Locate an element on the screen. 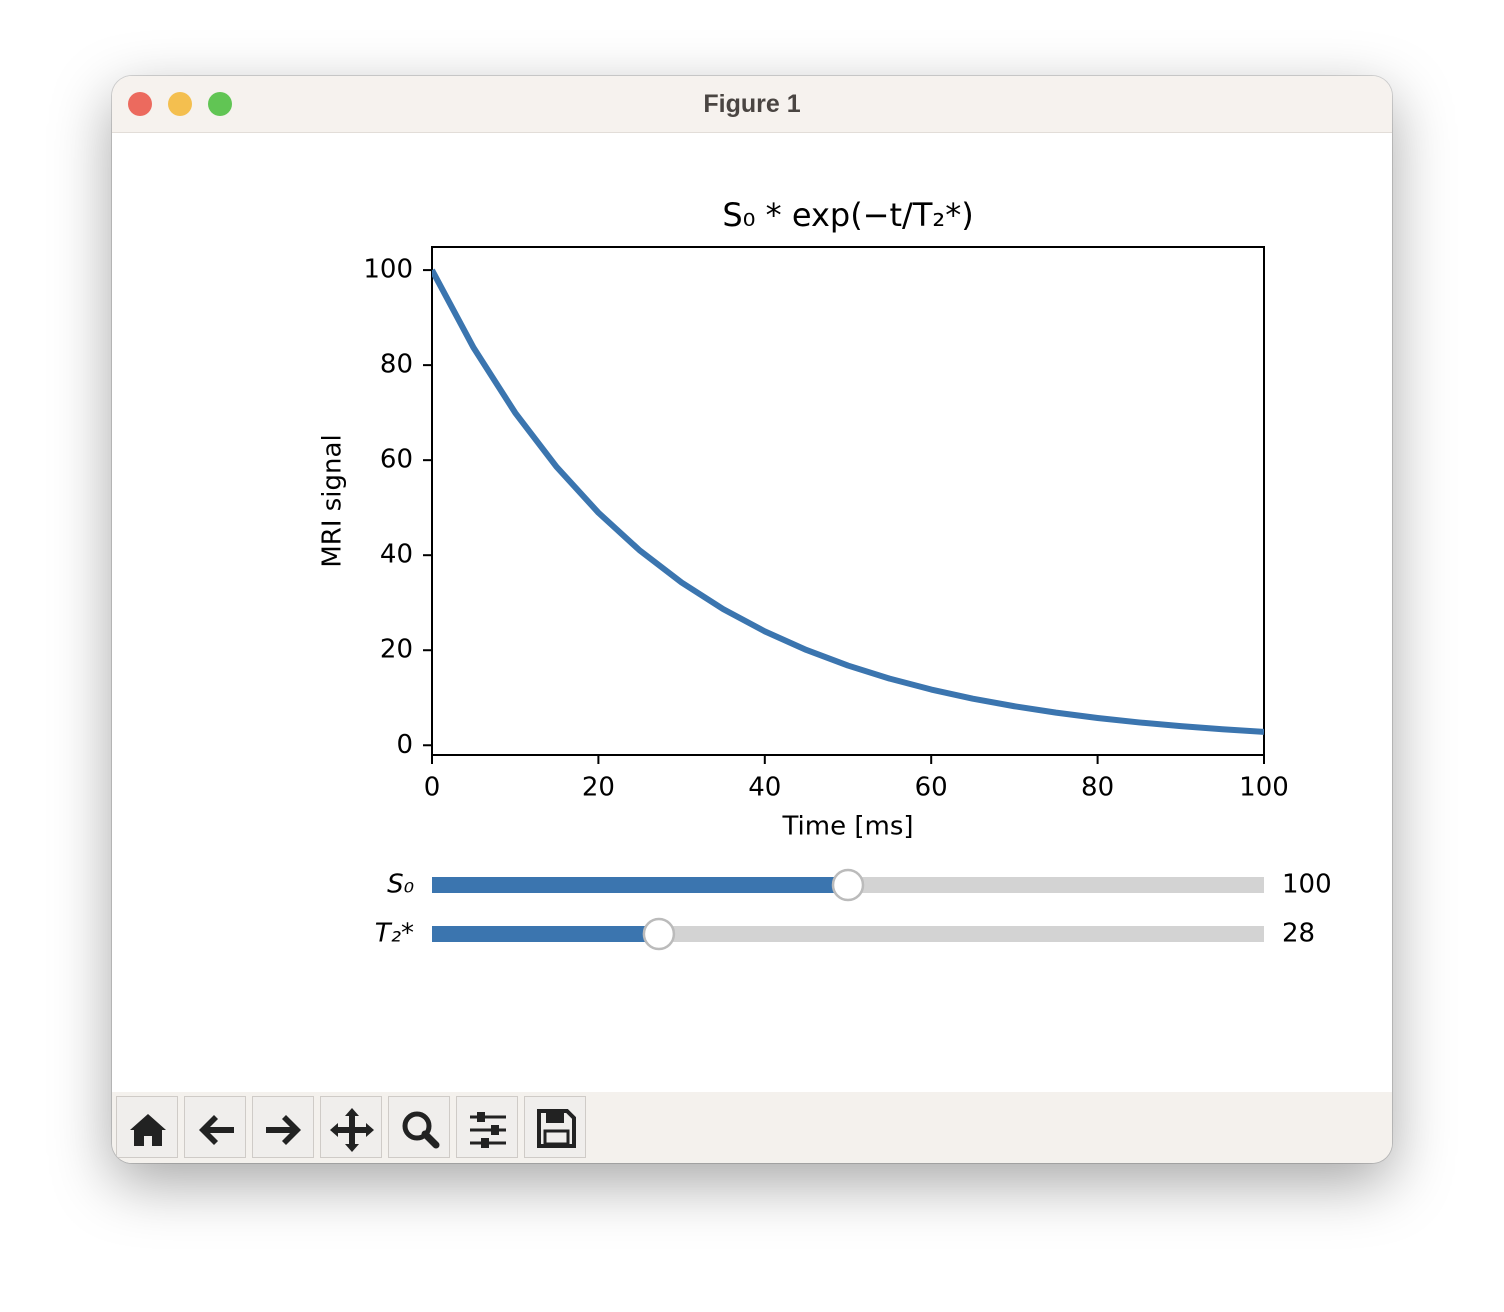 This screenshot has height=1312, width=1504. zoom-tool-button is located at coordinates (419, 1127).